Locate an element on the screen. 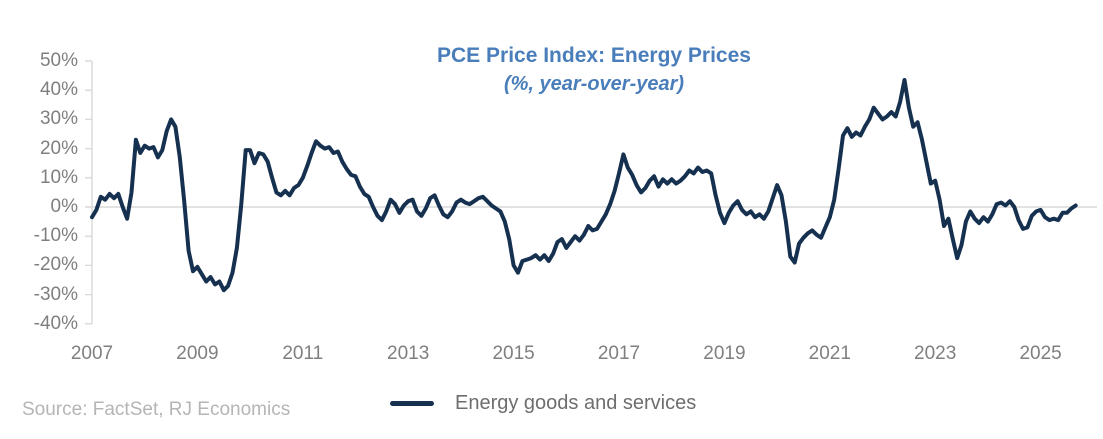 This screenshot has width=1103, height=439. x-axis-tick-label: 2019 is located at coordinates (724, 353).